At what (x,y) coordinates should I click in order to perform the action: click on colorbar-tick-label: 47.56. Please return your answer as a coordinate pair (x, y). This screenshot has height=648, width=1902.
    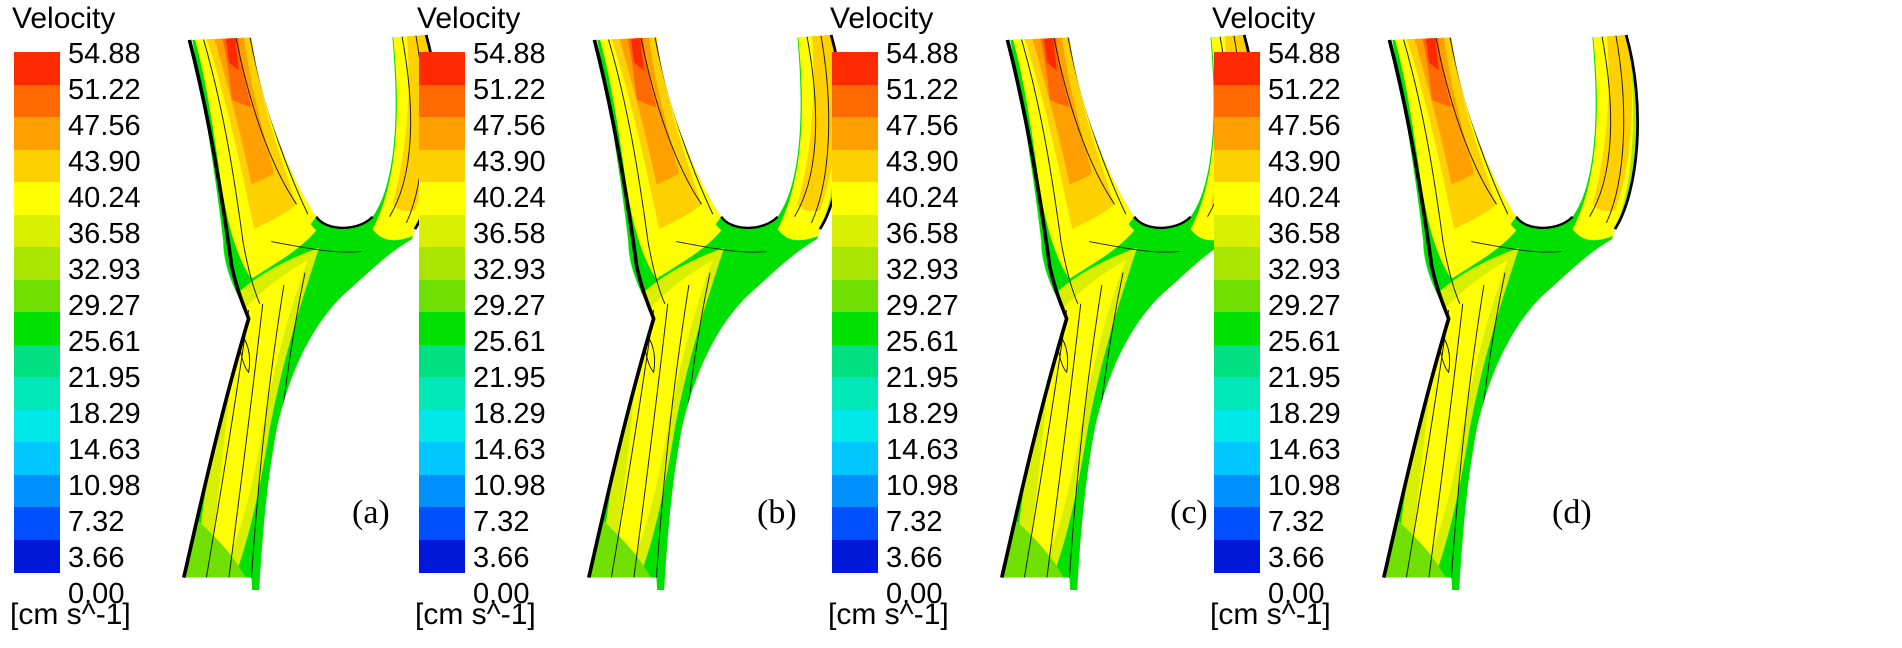
    Looking at the image, I should click on (104, 126).